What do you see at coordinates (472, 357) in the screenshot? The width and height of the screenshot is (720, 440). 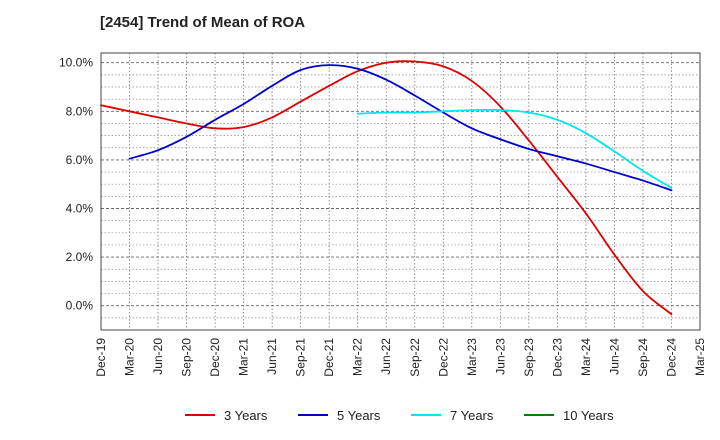 I see `x-tick-label: Mar-23` at bounding box center [472, 357].